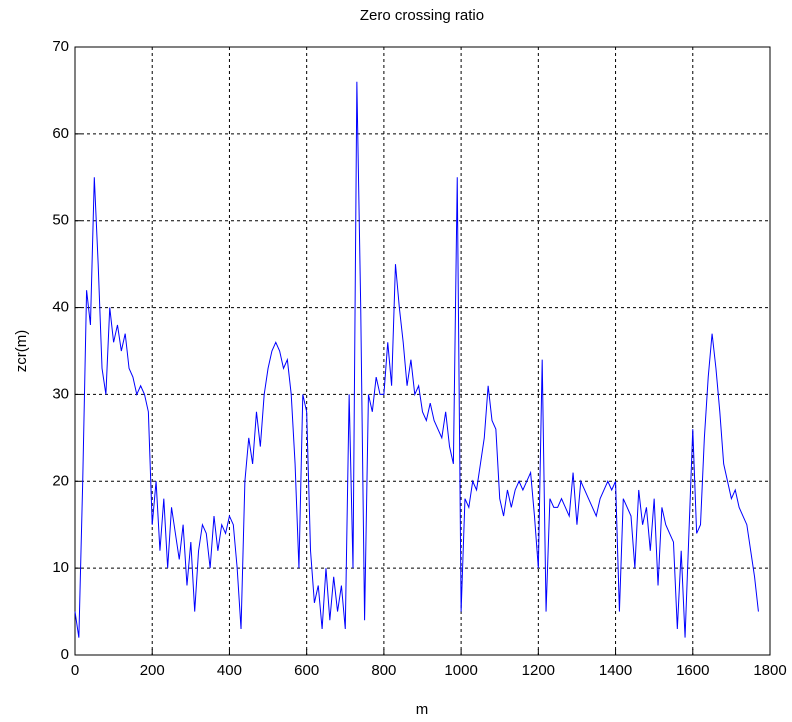  What do you see at coordinates (60, 133) in the screenshot?
I see `y-tick-label: 60` at bounding box center [60, 133].